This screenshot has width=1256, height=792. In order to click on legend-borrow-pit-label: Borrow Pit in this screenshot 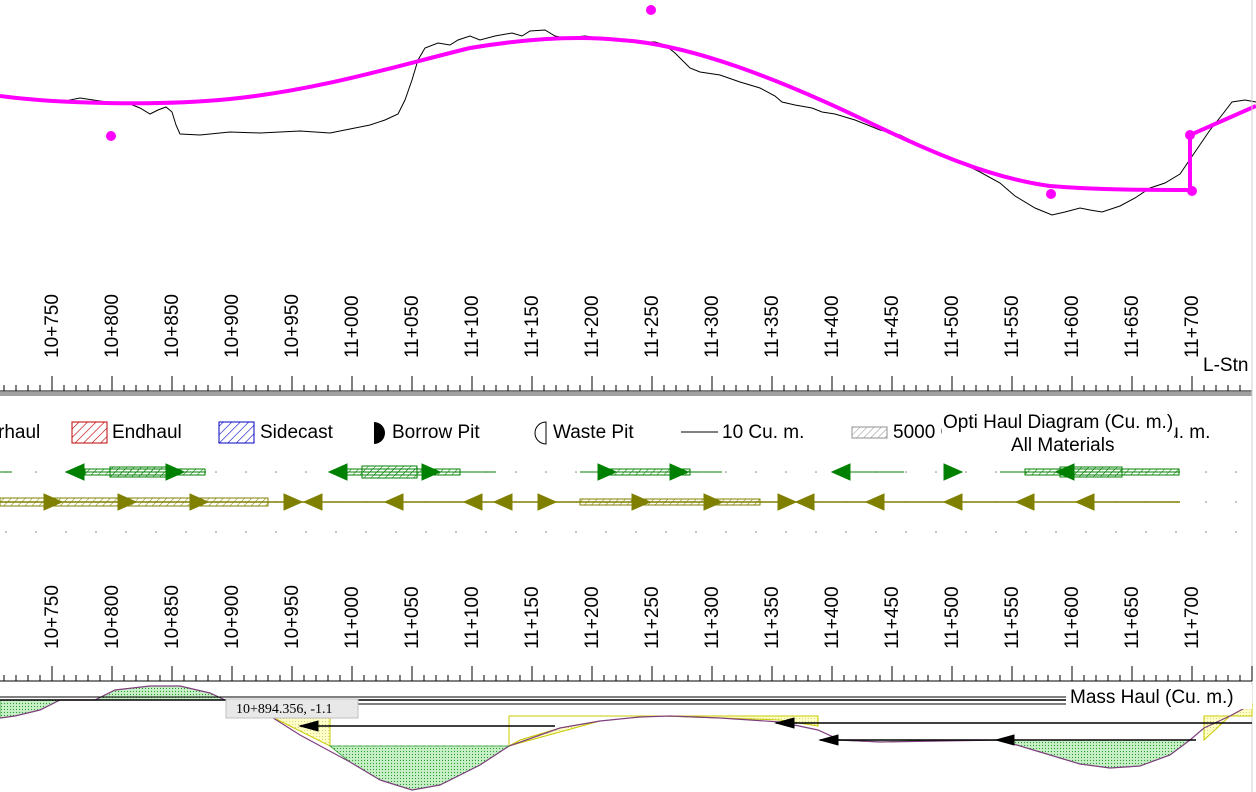, I will do `click(436, 432)`.